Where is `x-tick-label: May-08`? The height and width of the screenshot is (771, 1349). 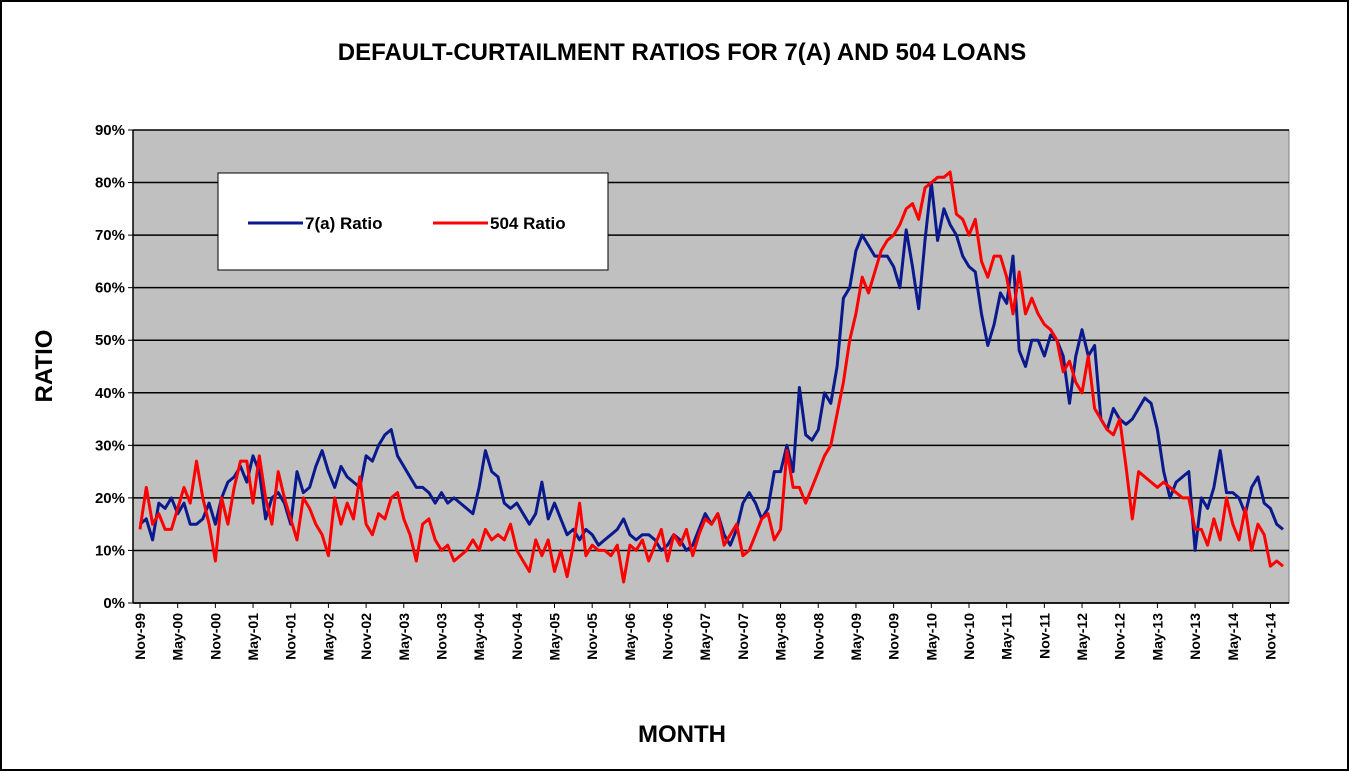 x-tick-label: May-08 is located at coordinates (781, 637).